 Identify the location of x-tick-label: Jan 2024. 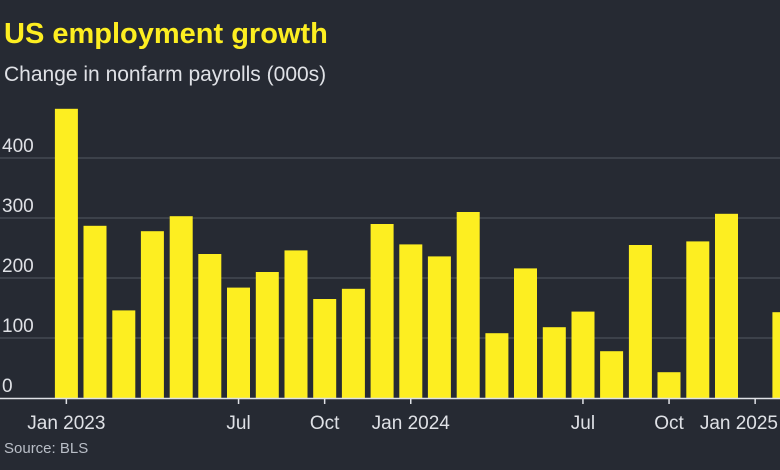
(411, 423).